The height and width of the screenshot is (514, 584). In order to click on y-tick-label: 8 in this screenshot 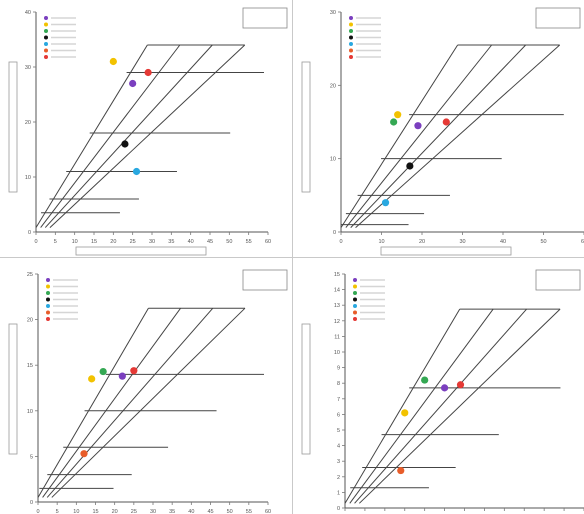, I will do `click(338, 384)`.